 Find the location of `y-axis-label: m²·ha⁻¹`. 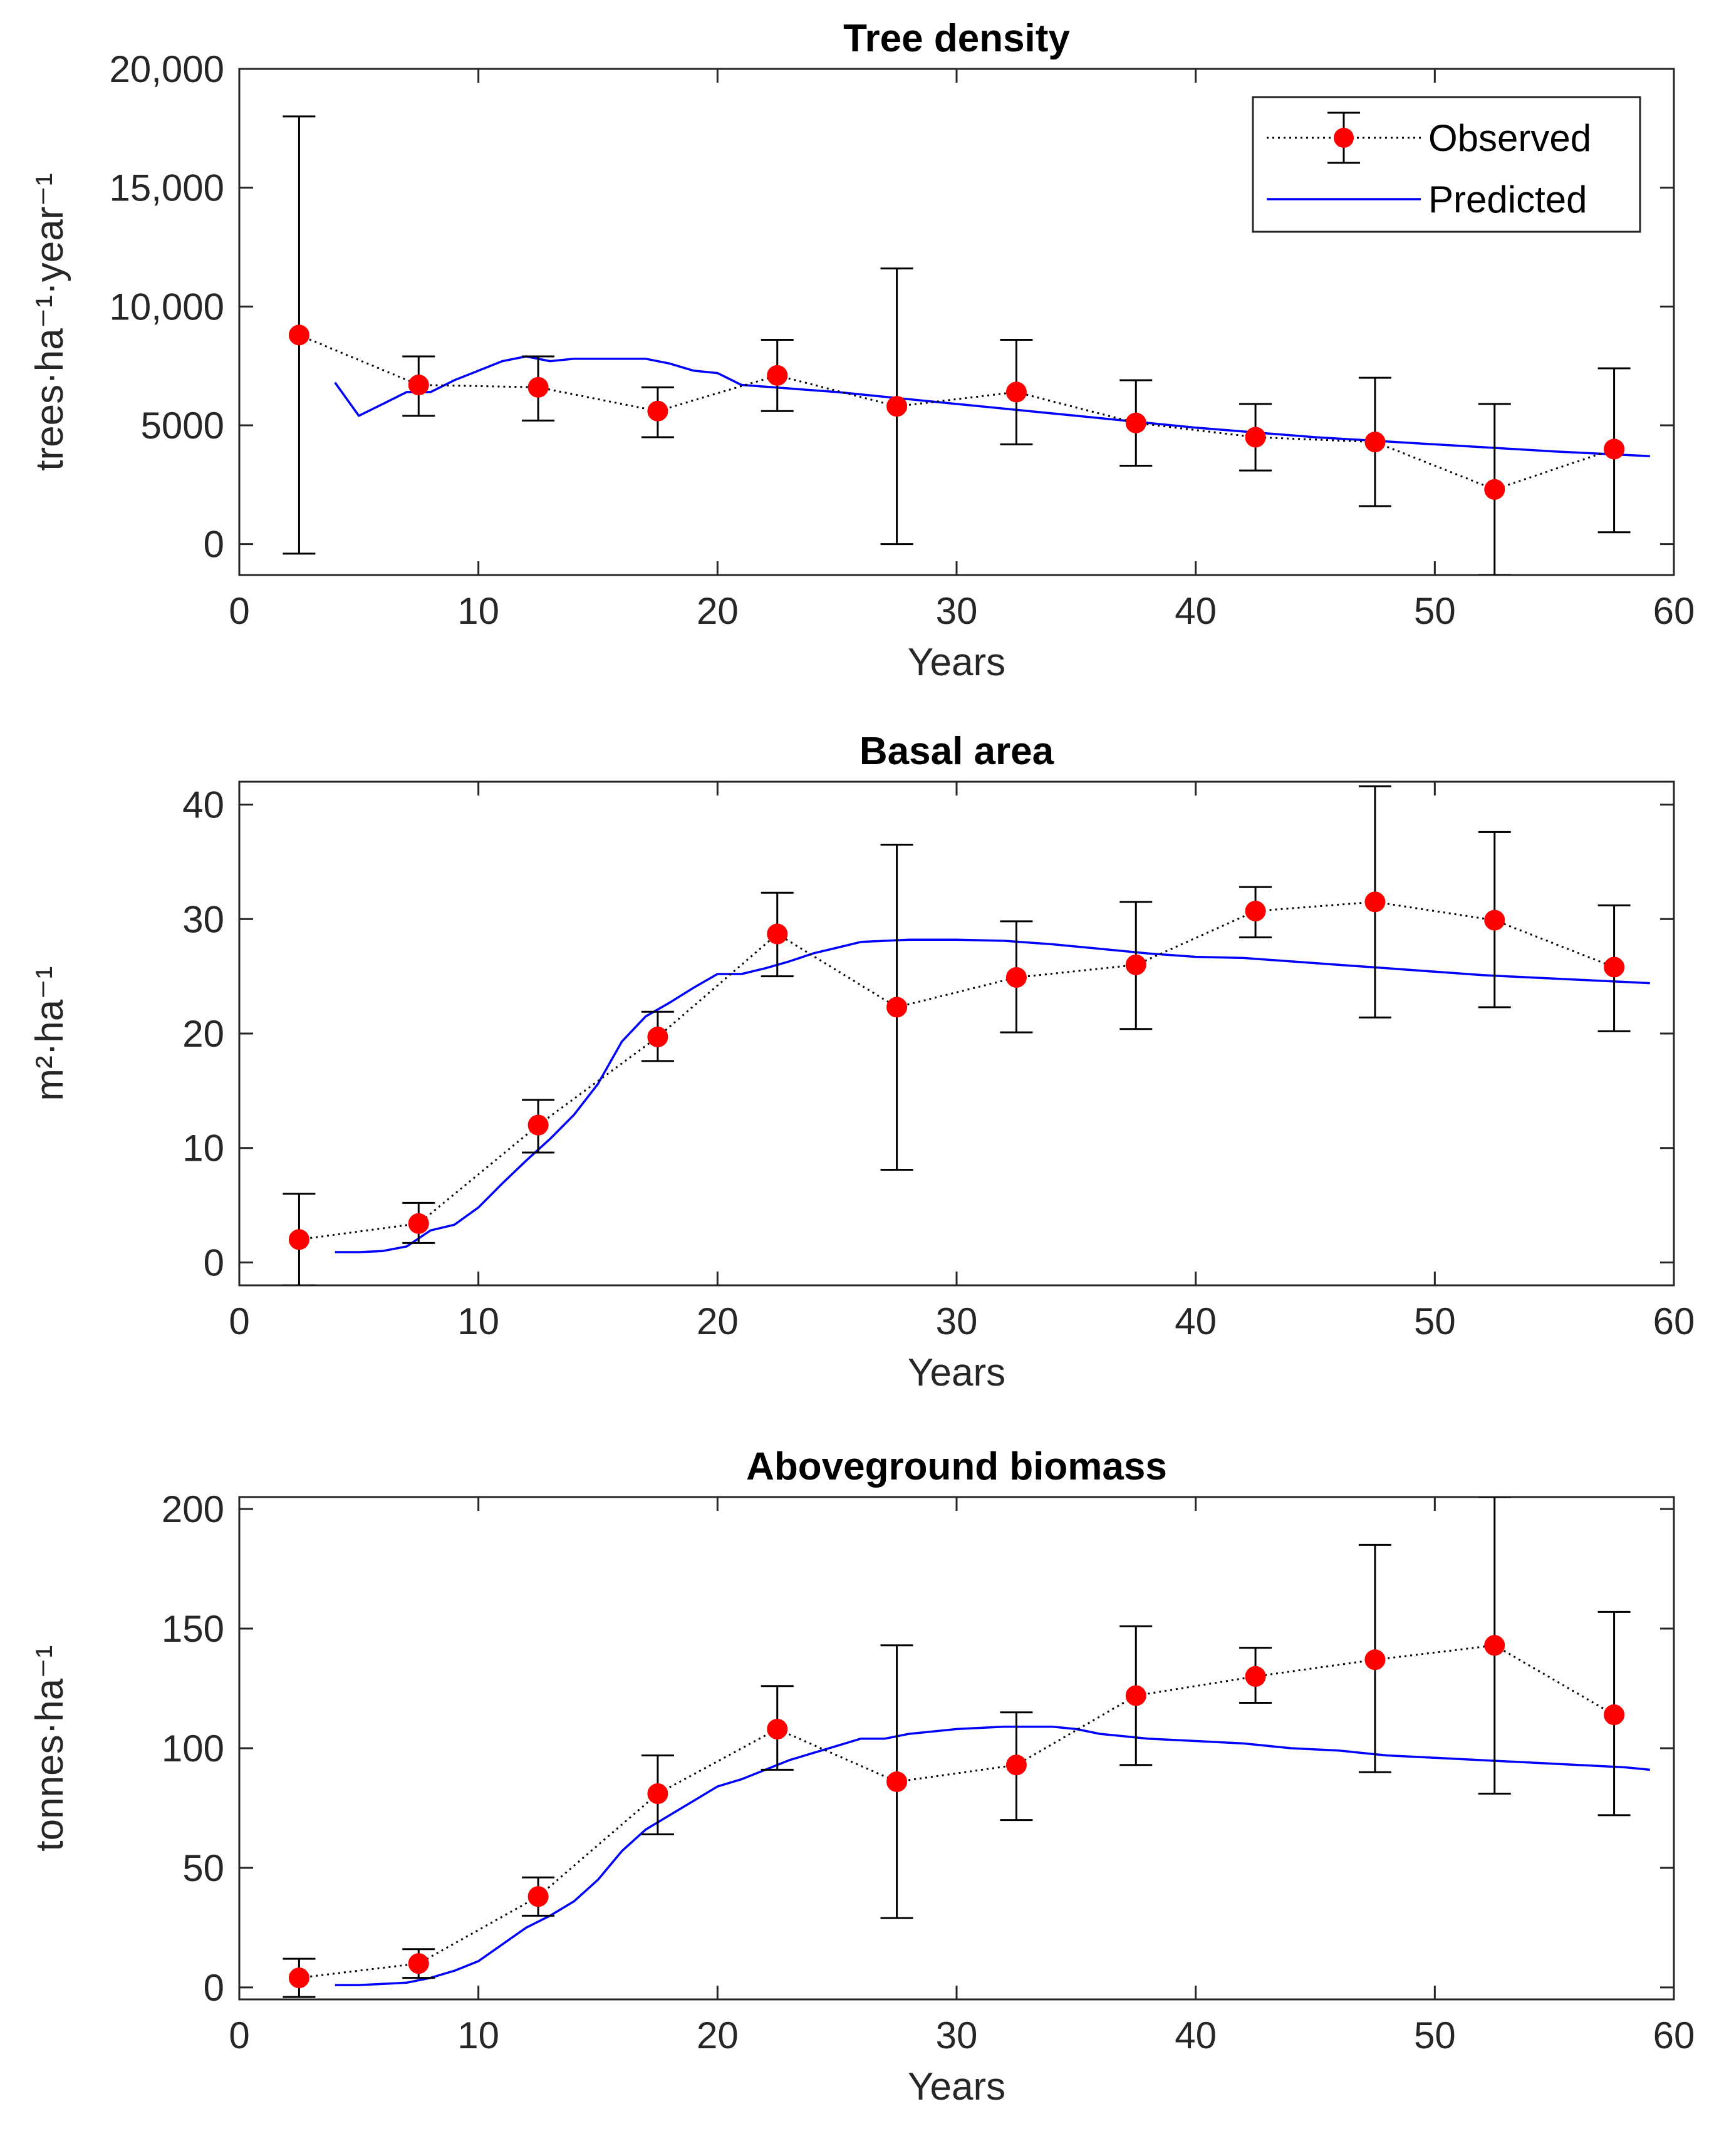

y-axis-label: m²·ha⁻¹ is located at coordinates (50, 1033).